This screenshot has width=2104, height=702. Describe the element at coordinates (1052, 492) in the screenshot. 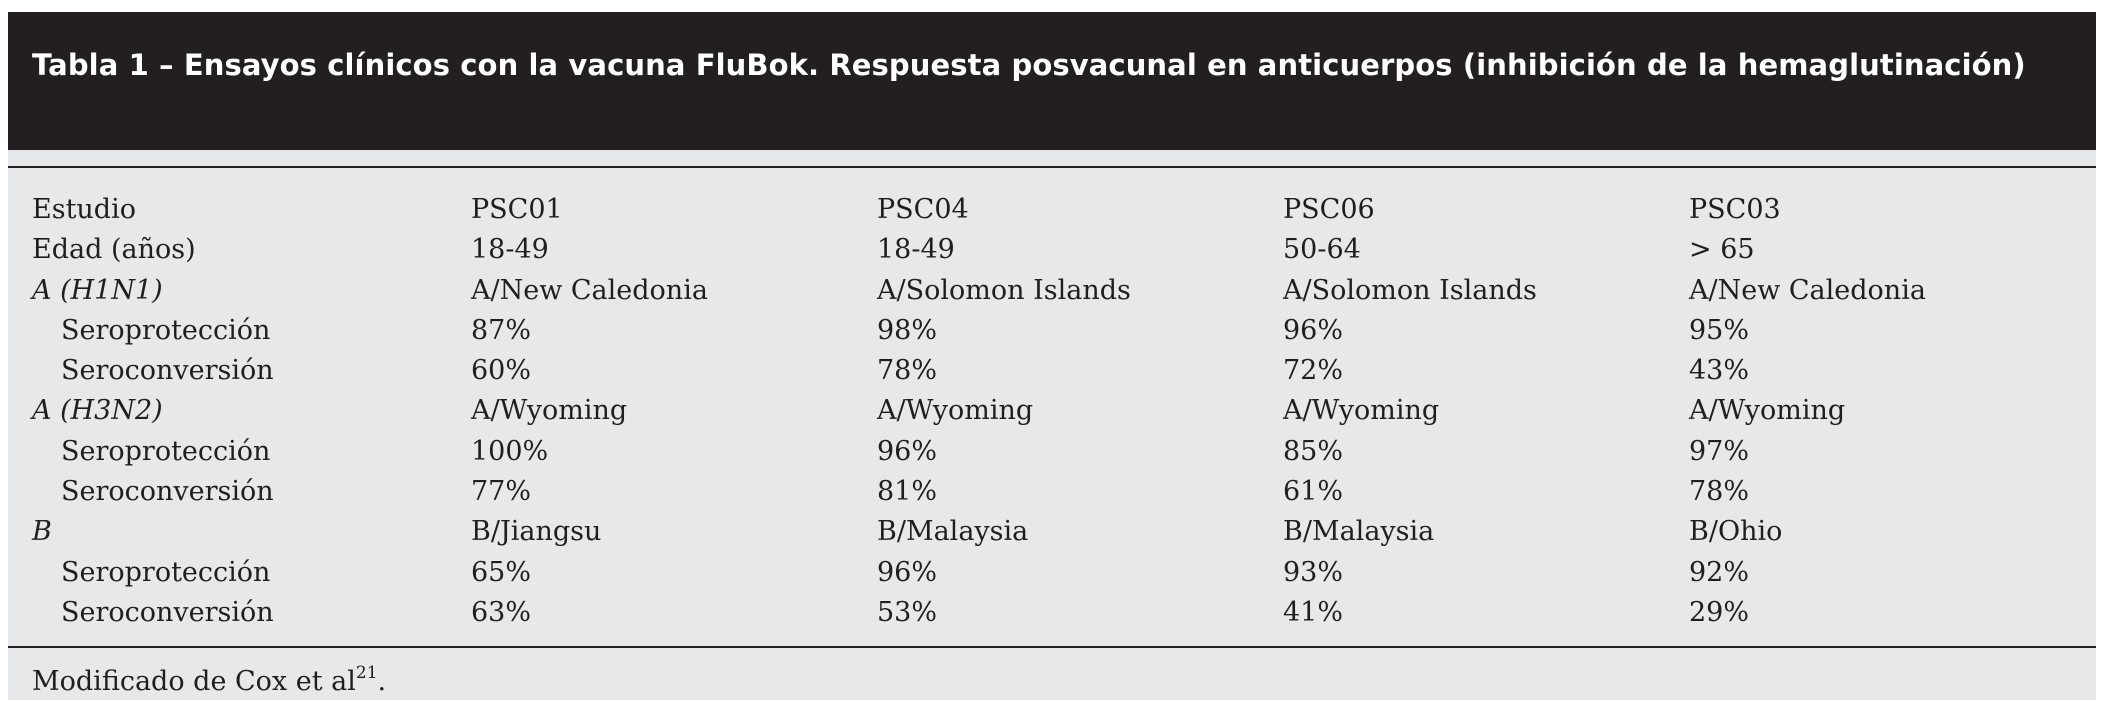

I see `table-row: Seroconversión 77% 81% 61% 78%` at that location.